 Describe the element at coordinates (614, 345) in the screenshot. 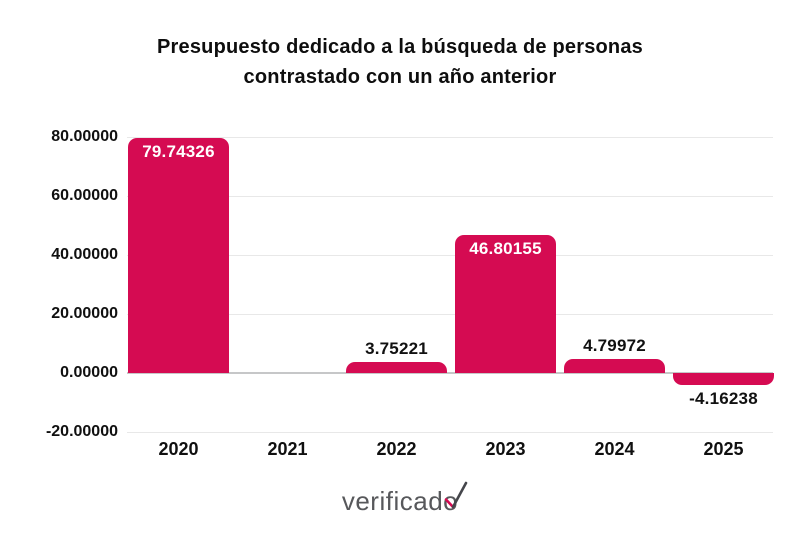

I see `bar-value-label-2024: 4.79972` at that location.